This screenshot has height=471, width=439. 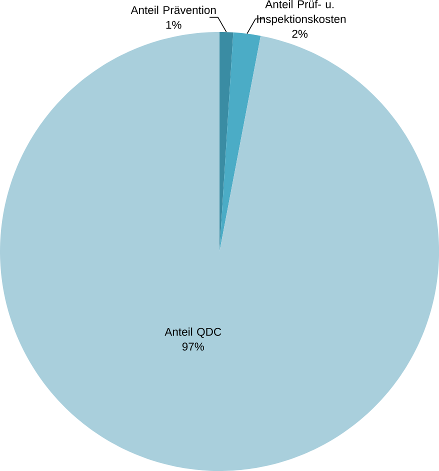 I want to click on slice-label: Anteil Prävention, so click(x=173, y=10).